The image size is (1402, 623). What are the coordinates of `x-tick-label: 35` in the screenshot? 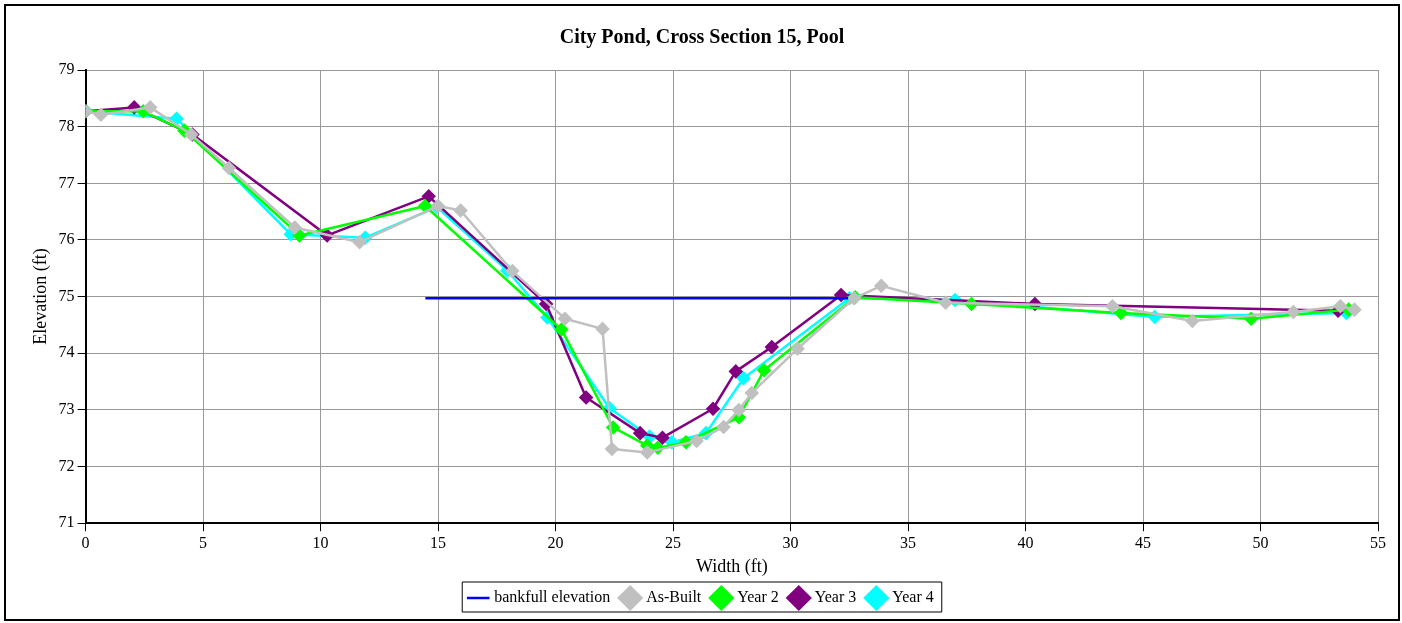 It's located at (908, 542).